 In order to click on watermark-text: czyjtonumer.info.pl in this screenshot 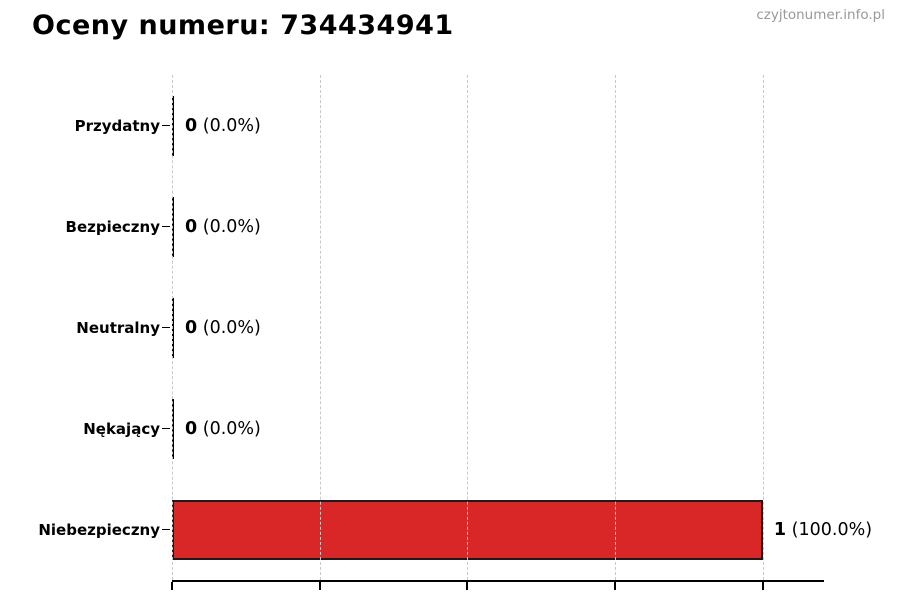, I will do `click(820, 15)`.